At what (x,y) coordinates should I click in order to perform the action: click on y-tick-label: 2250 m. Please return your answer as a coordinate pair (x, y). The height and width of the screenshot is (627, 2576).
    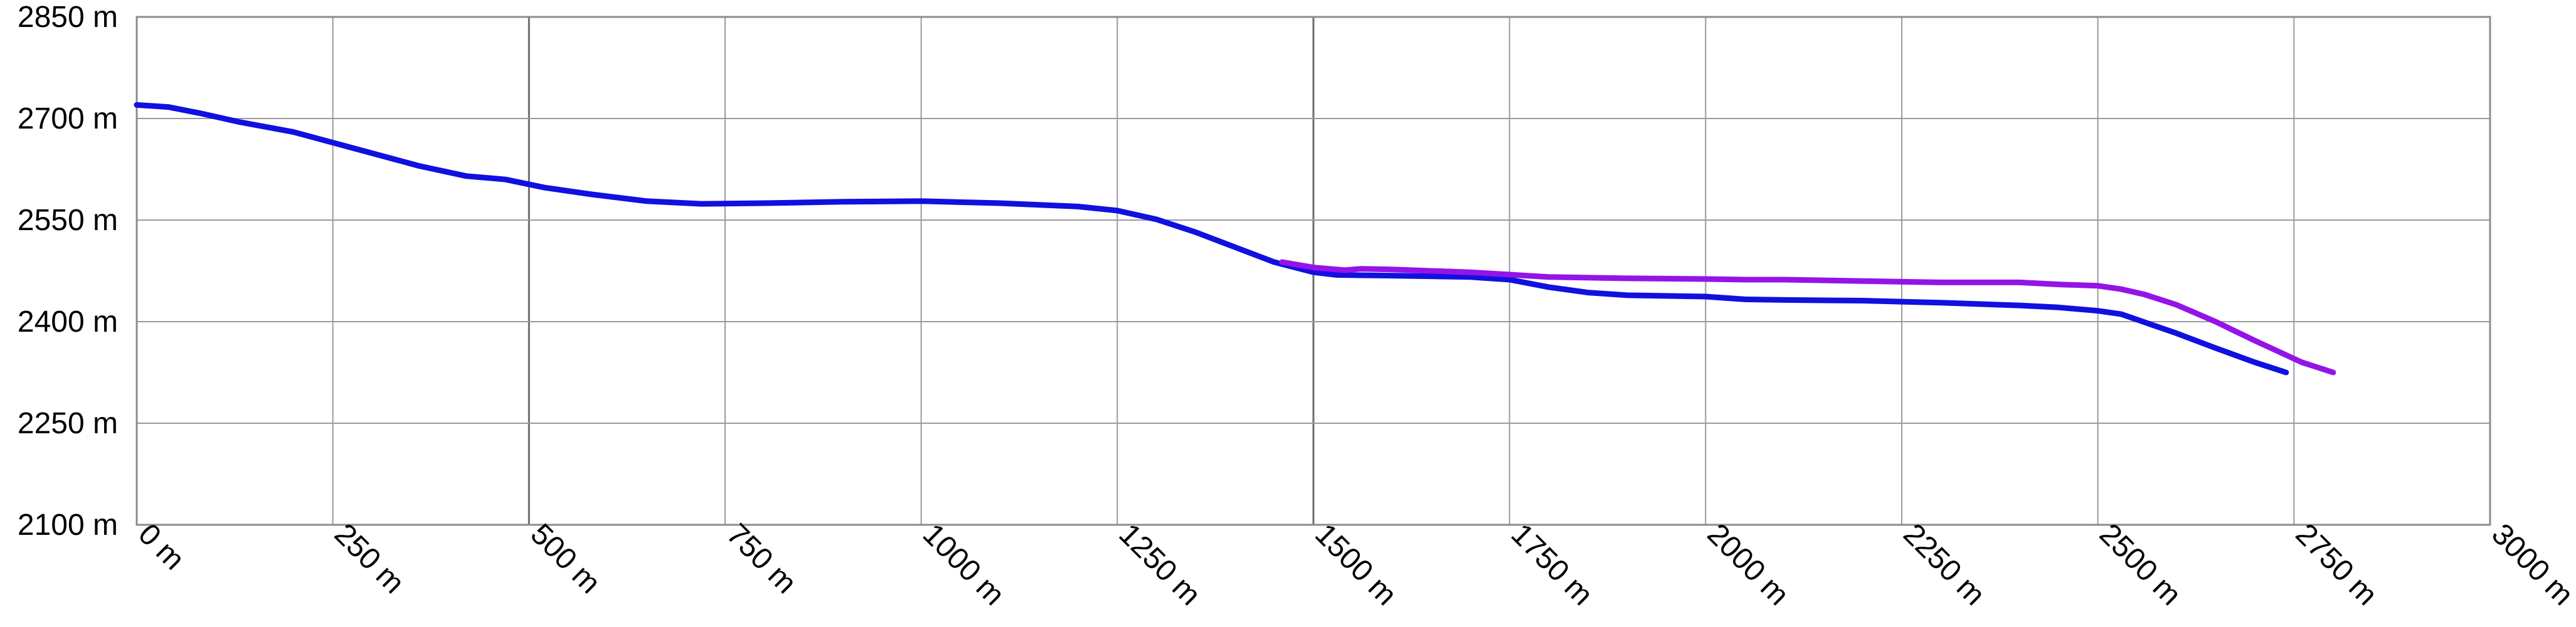
    Looking at the image, I should click on (68, 423).